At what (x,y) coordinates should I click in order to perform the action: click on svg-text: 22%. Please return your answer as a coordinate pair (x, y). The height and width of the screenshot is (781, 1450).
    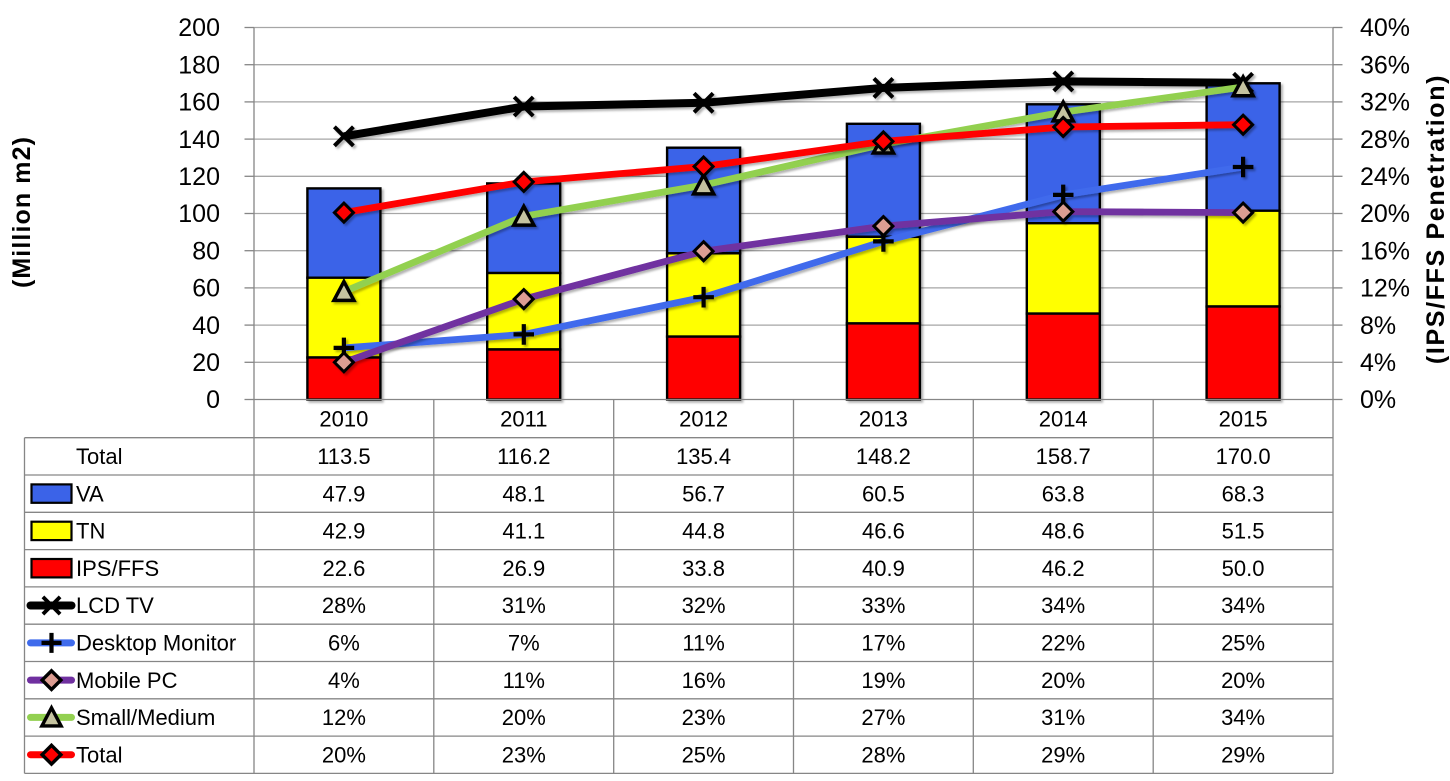
    Looking at the image, I should click on (1063, 643).